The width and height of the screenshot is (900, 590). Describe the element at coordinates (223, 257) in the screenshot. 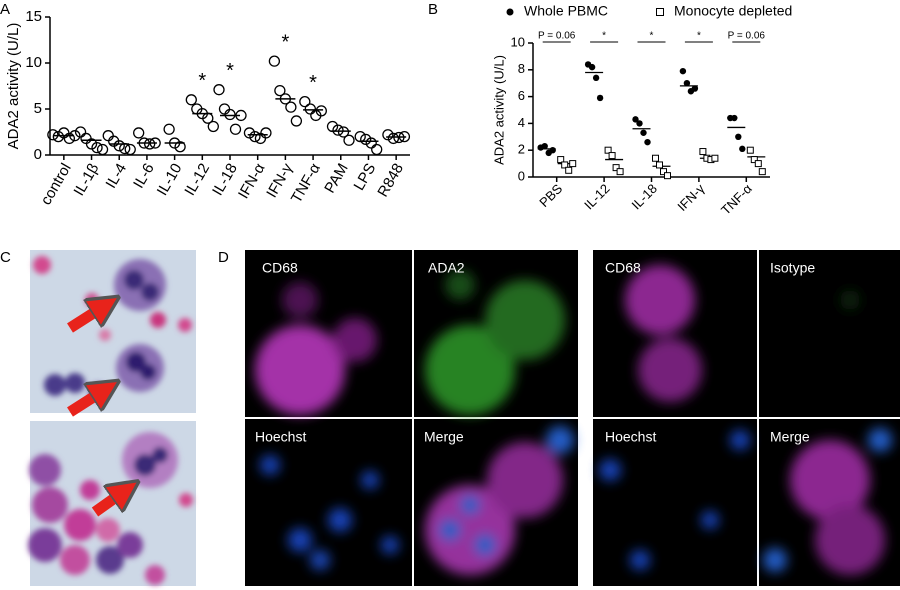

I see `panel-label: D` at that location.